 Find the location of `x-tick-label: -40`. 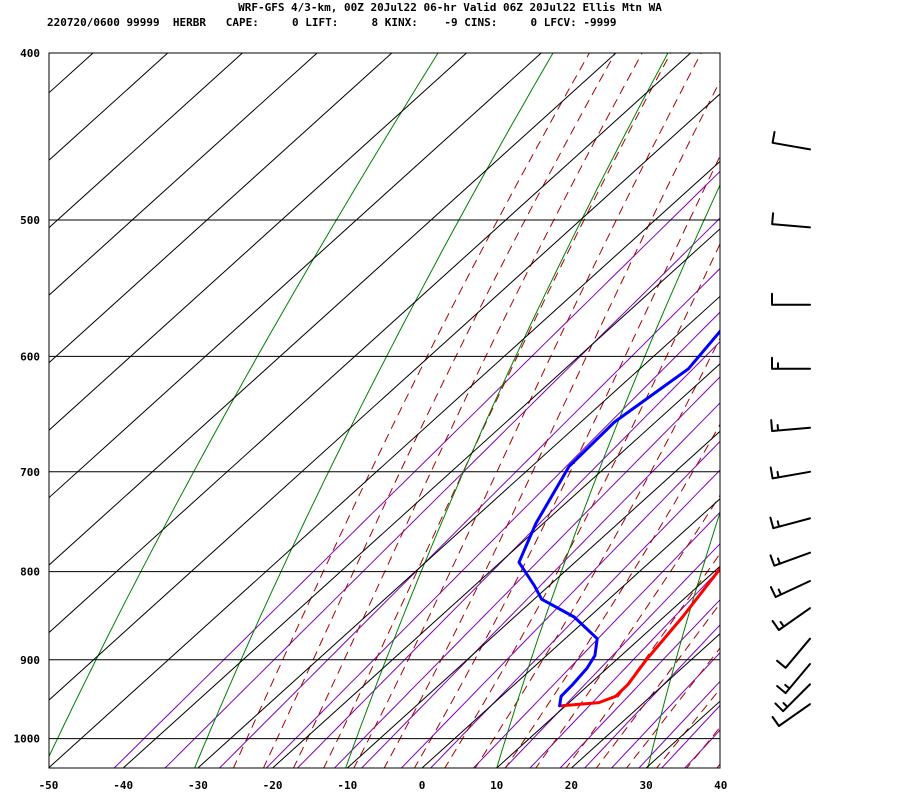

x-tick-label: -40 is located at coordinates (123, 785).